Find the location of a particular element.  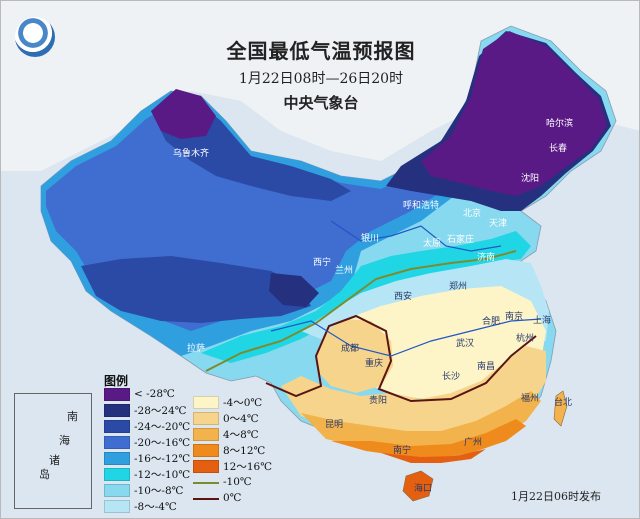

legend-item: -24～-20℃ is located at coordinates (147, 426).